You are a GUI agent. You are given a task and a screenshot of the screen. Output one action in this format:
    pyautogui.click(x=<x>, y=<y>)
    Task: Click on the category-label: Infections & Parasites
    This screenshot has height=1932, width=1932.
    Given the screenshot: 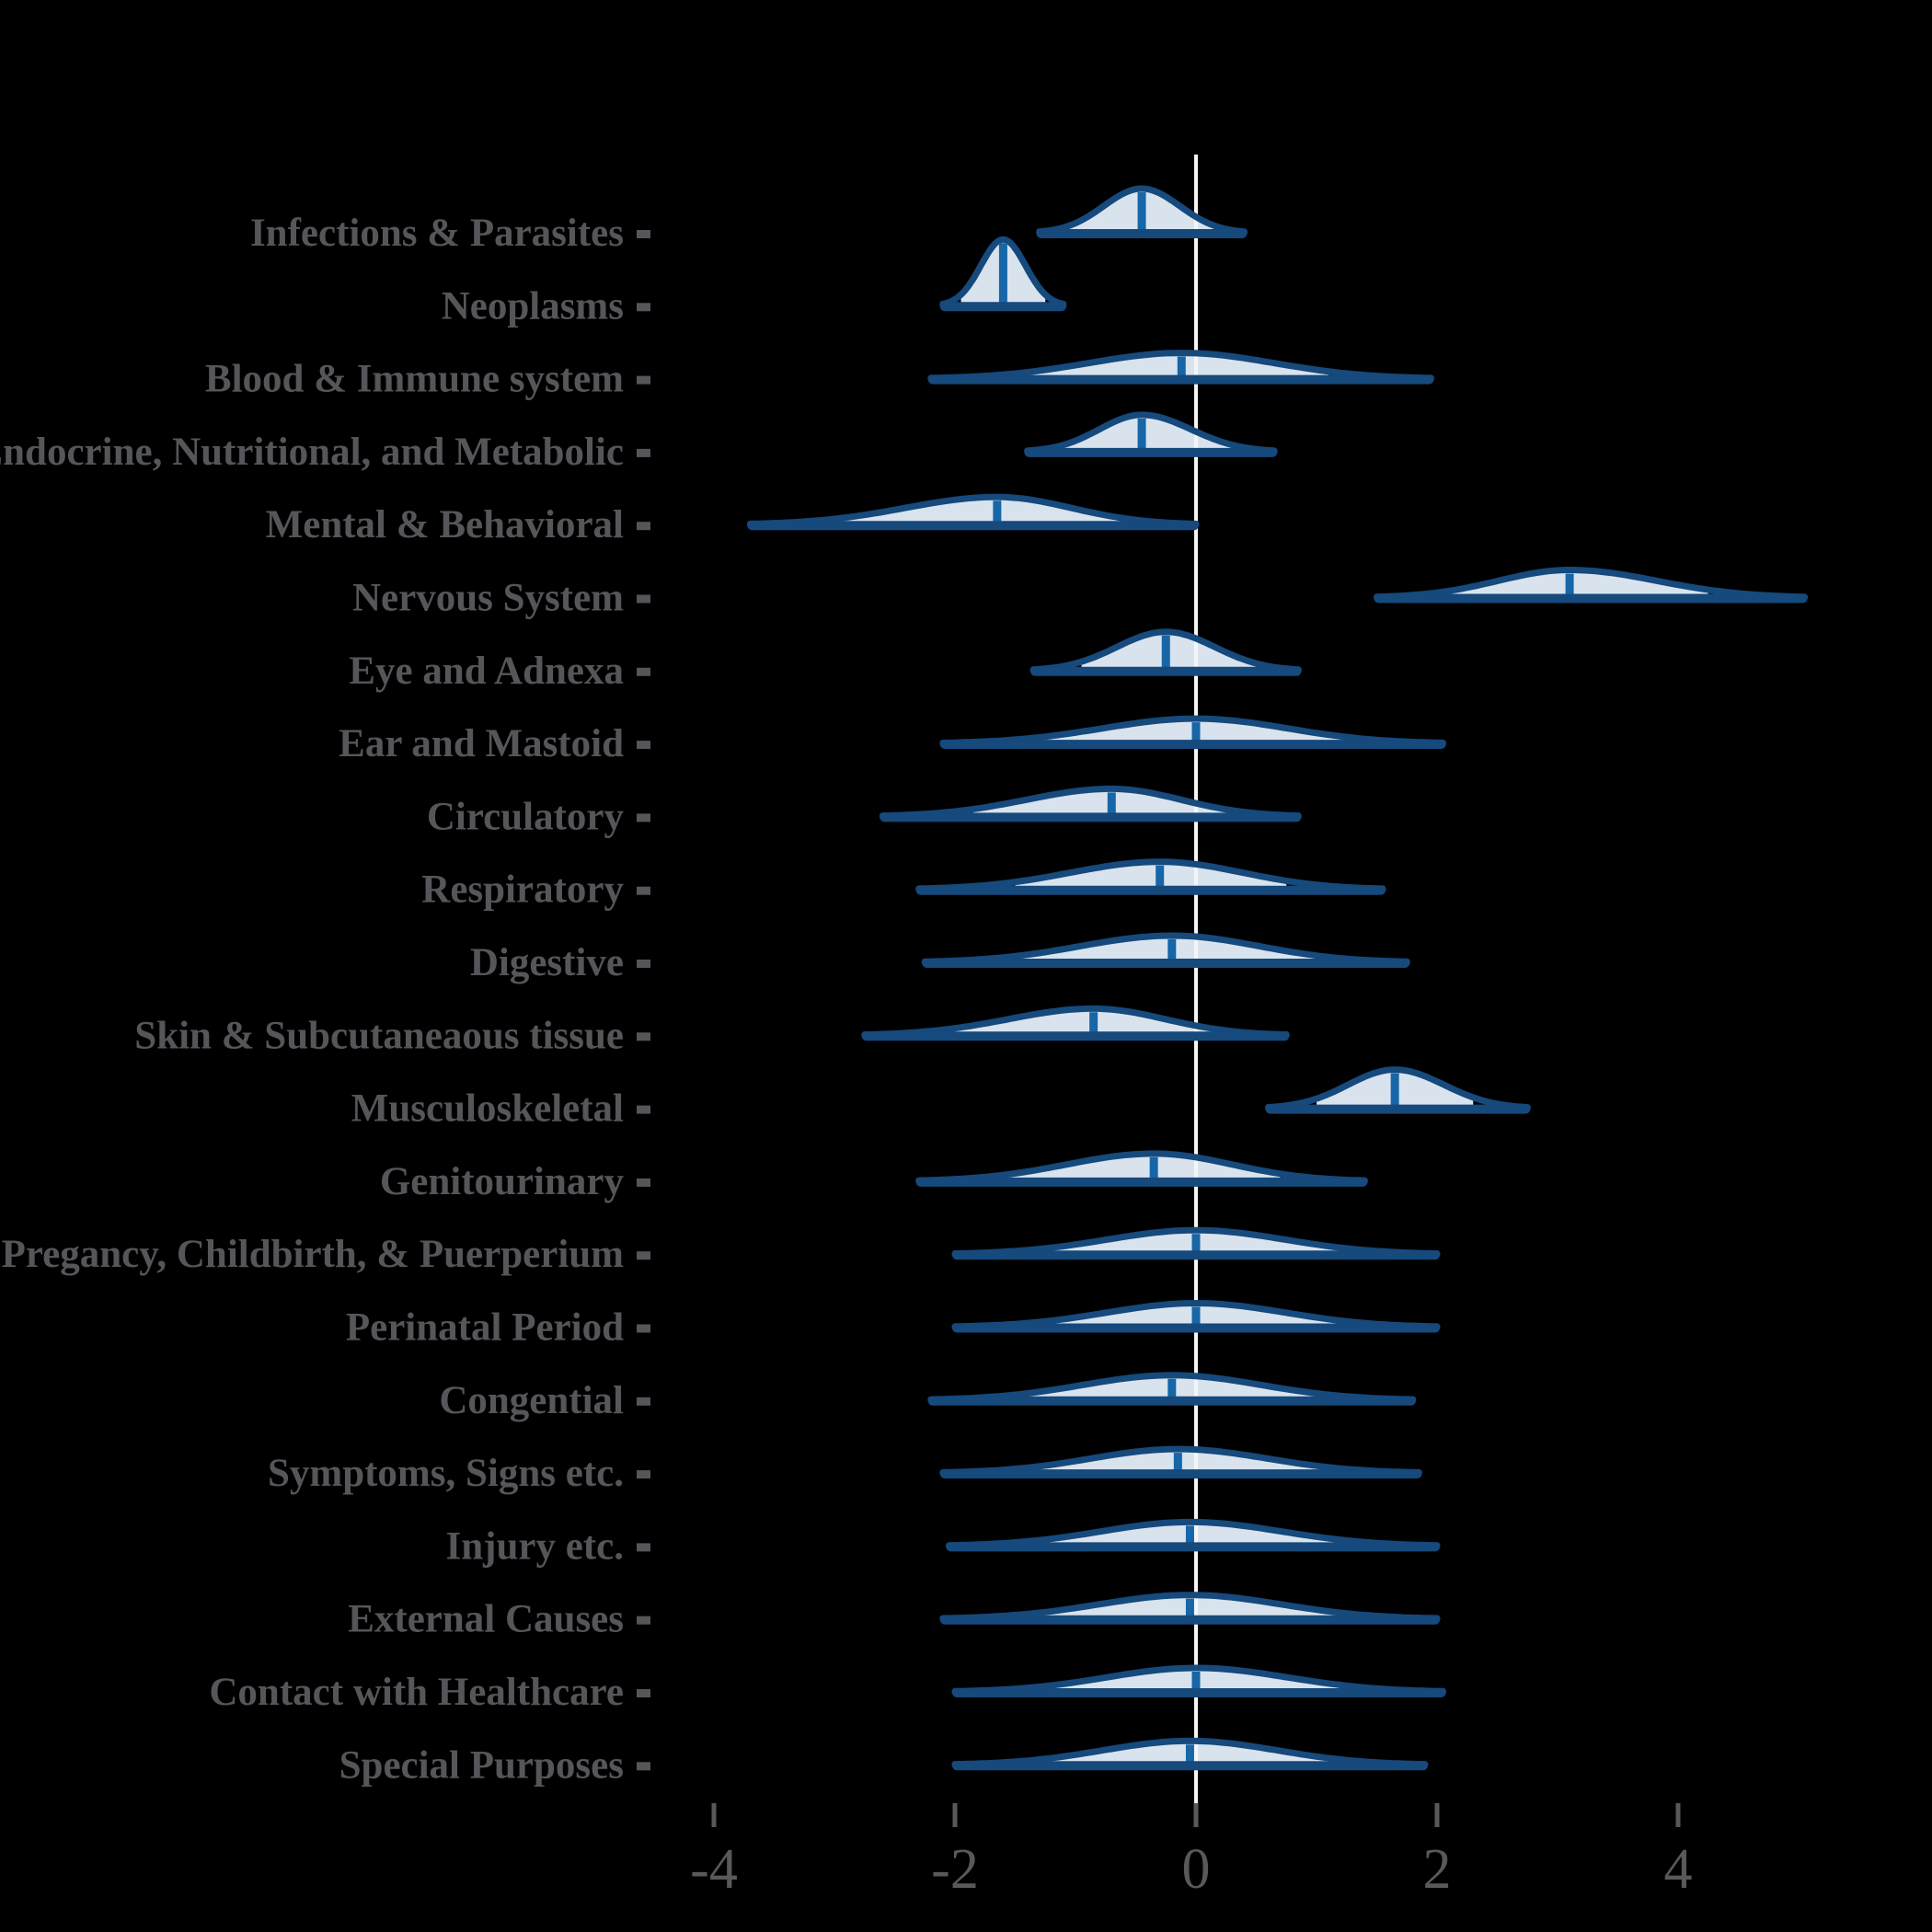 What is the action you would take?
    pyautogui.click(x=437, y=233)
    